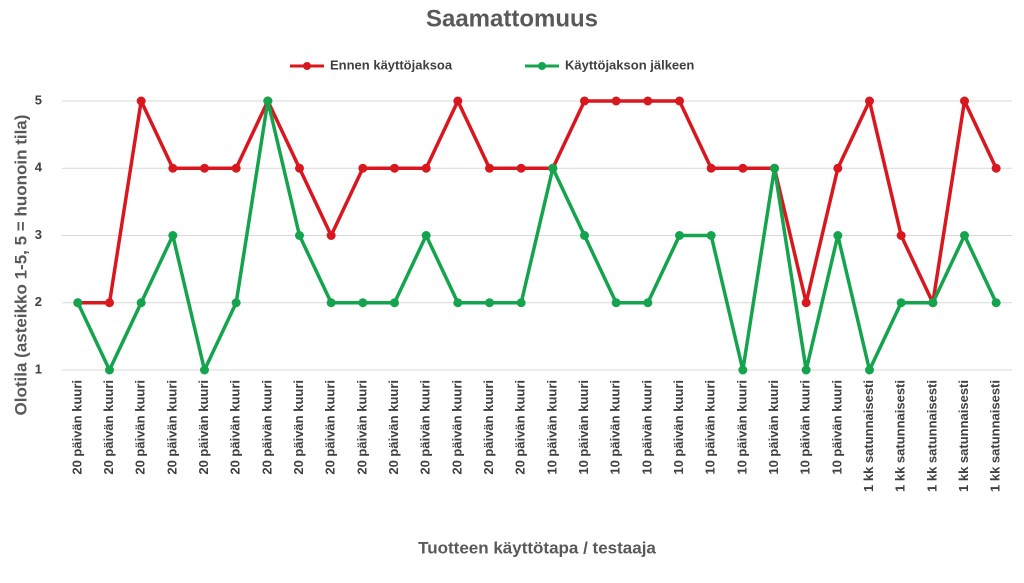 The height and width of the screenshot is (583, 1024). I want to click on x-axis-label: Tuotteen käyttötapa / testaaja, so click(537, 547).